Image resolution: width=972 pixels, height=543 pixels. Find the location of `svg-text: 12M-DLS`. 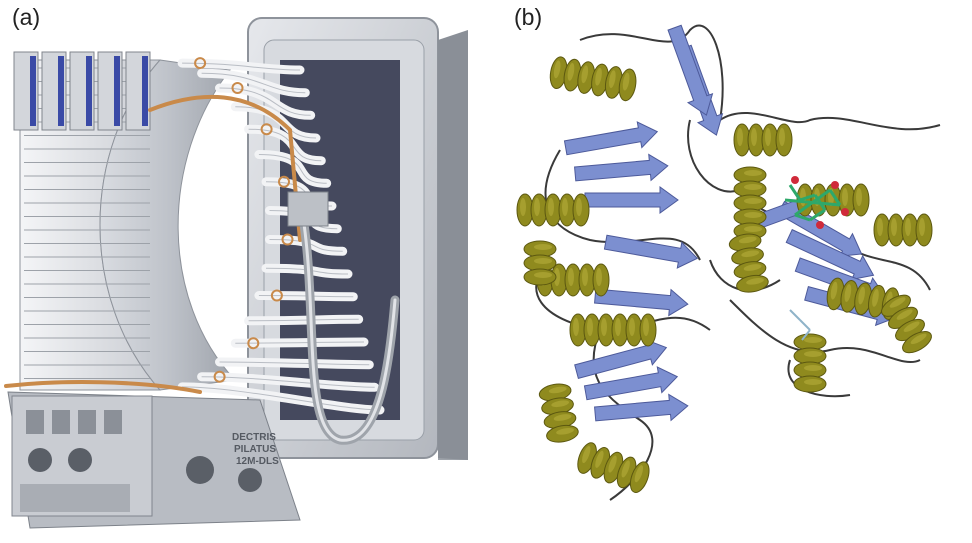

svg-text: 12M-DLS is located at coordinates (257, 461).